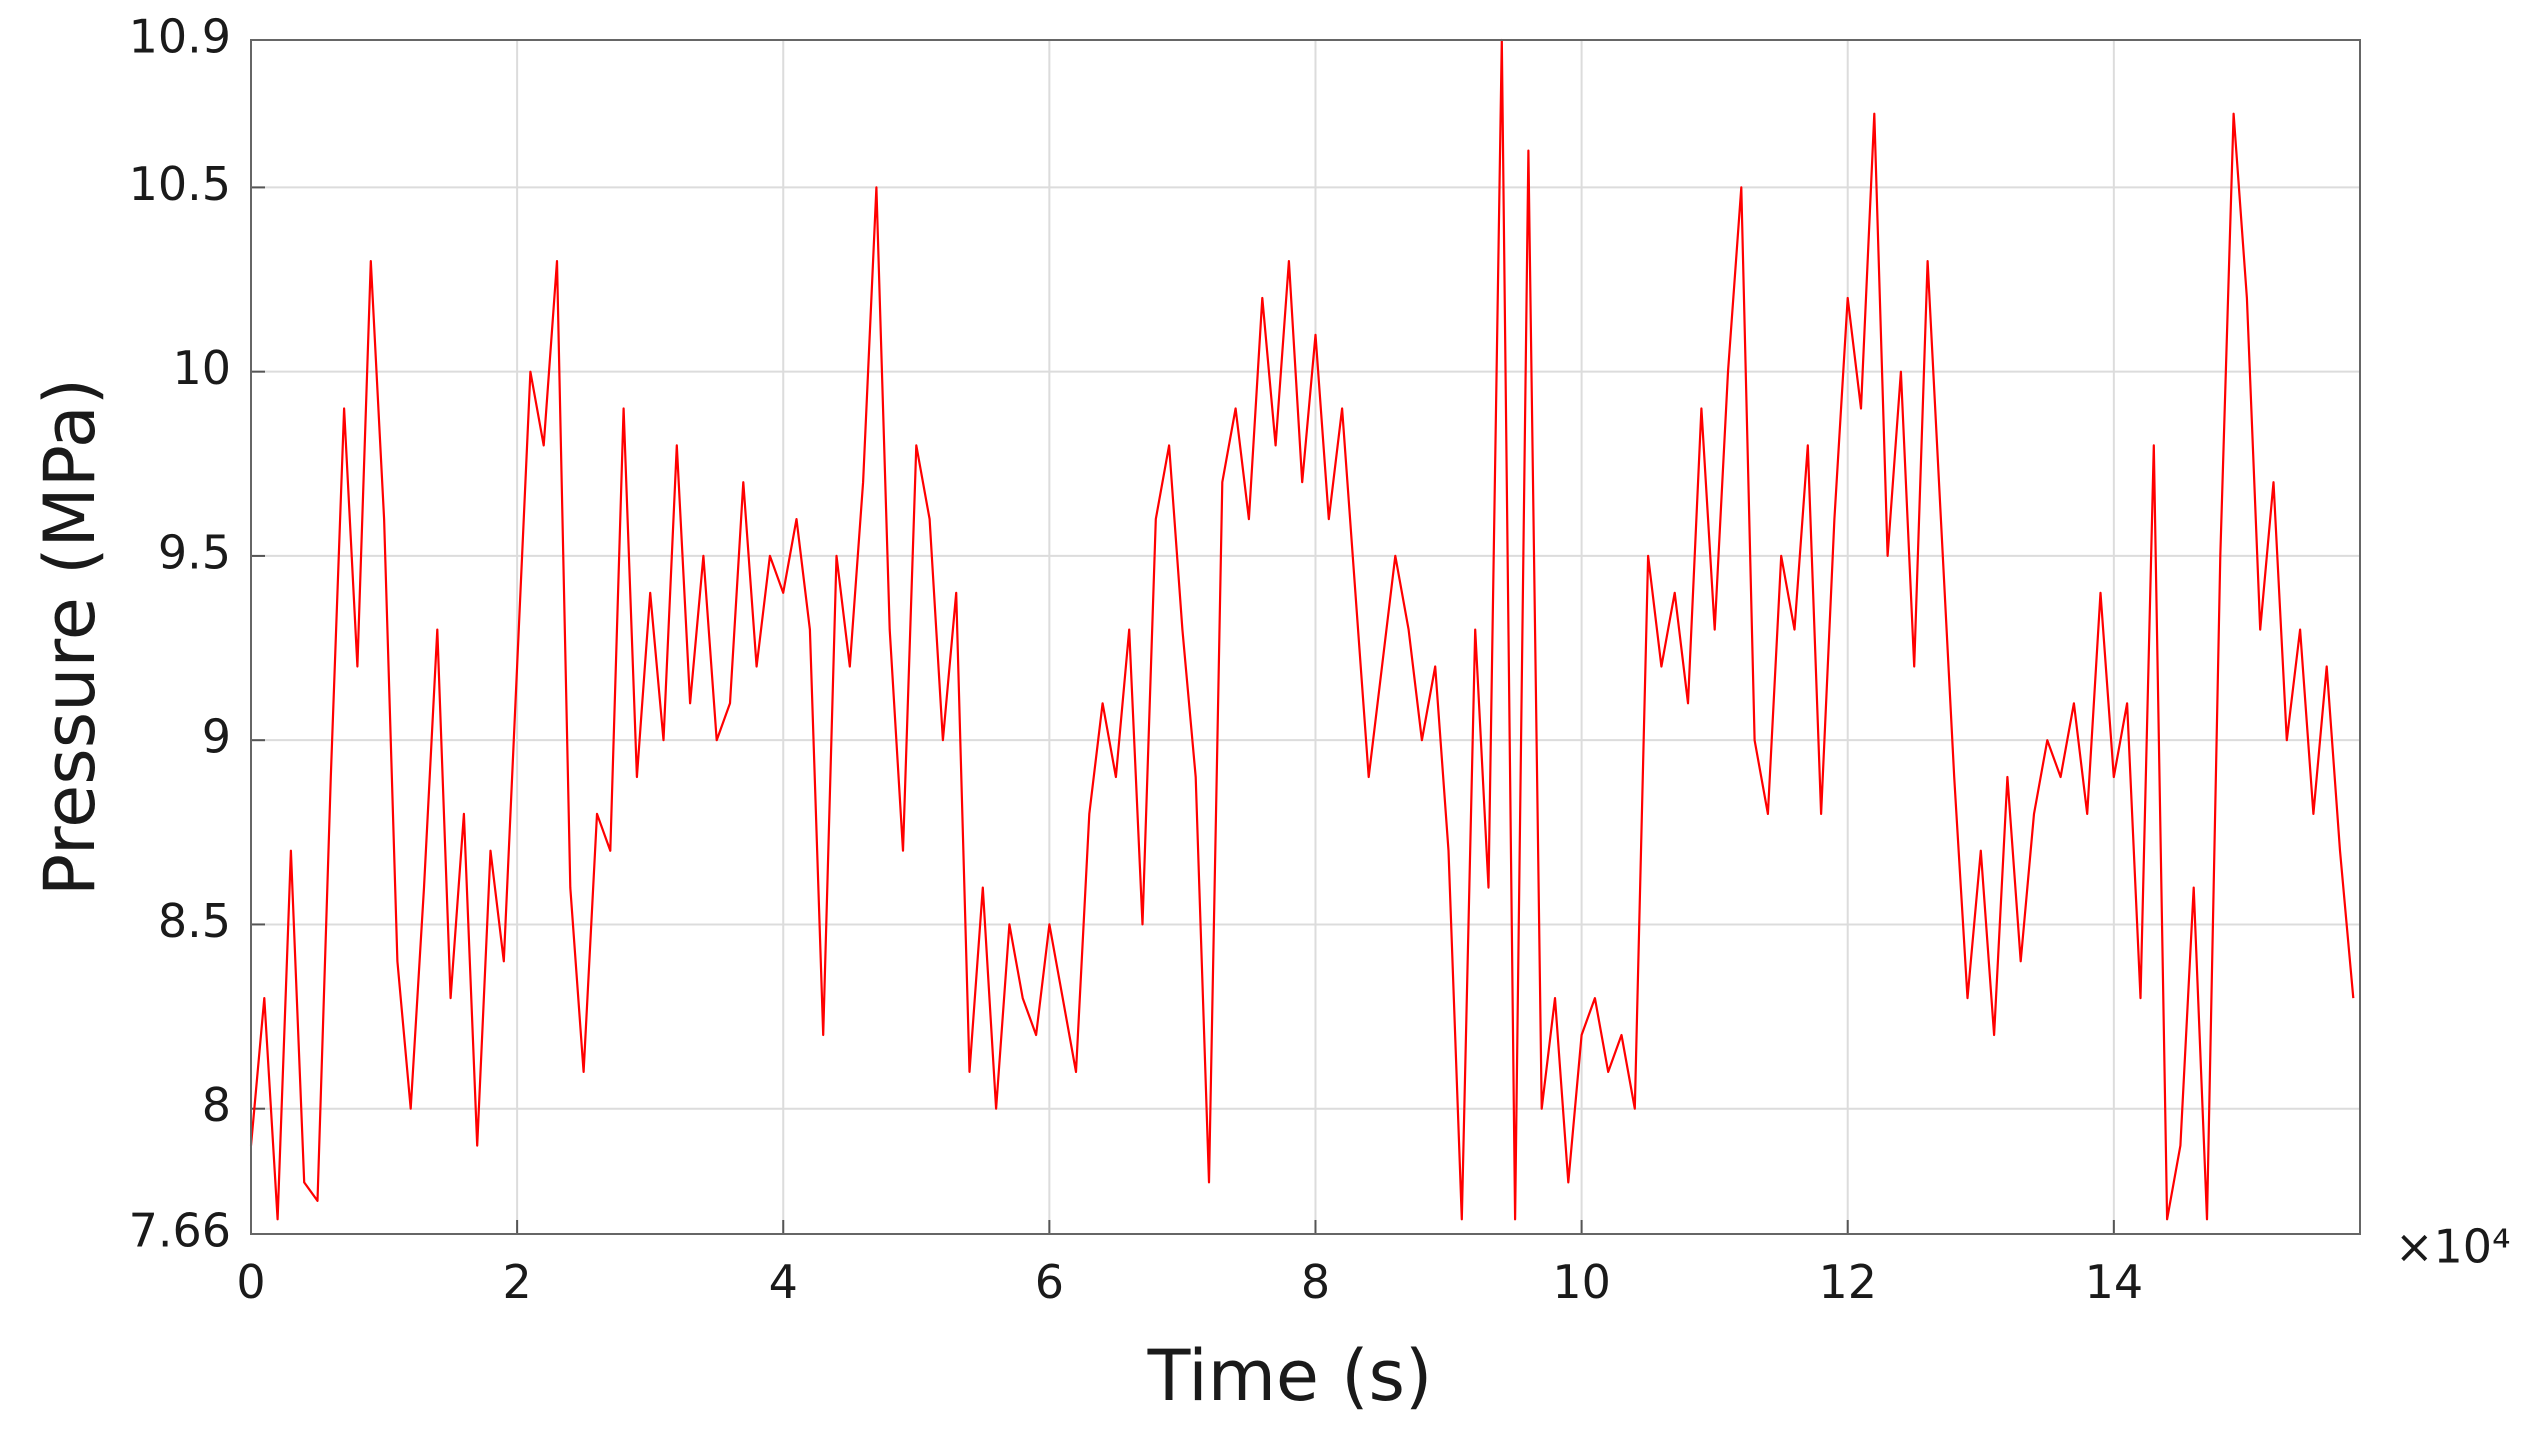 The height and width of the screenshot is (1441, 2542). Describe the element at coordinates (2453, 1247) in the screenshot. I see `x-multiplier: ×10⁴` at that location.